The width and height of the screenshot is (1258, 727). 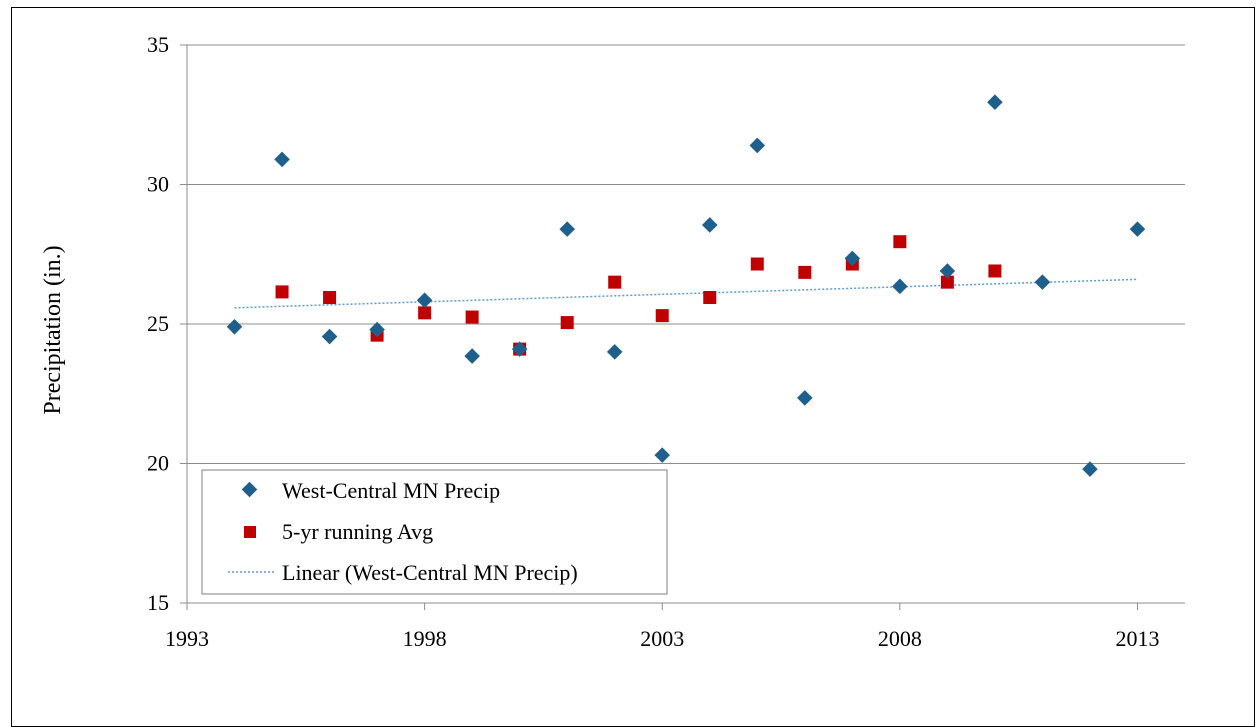 I want to click on precip-point-2010, so click(x=995, y=102).